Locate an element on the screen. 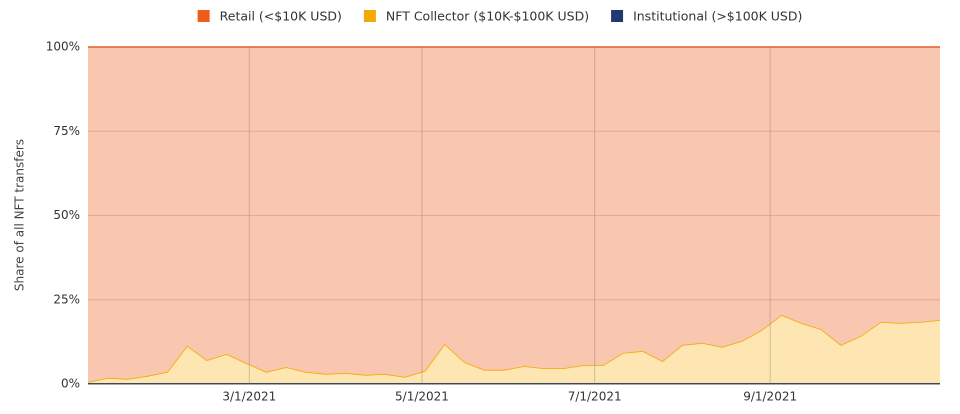  y-tick-label: 0% is located at coordinates (70, 384).